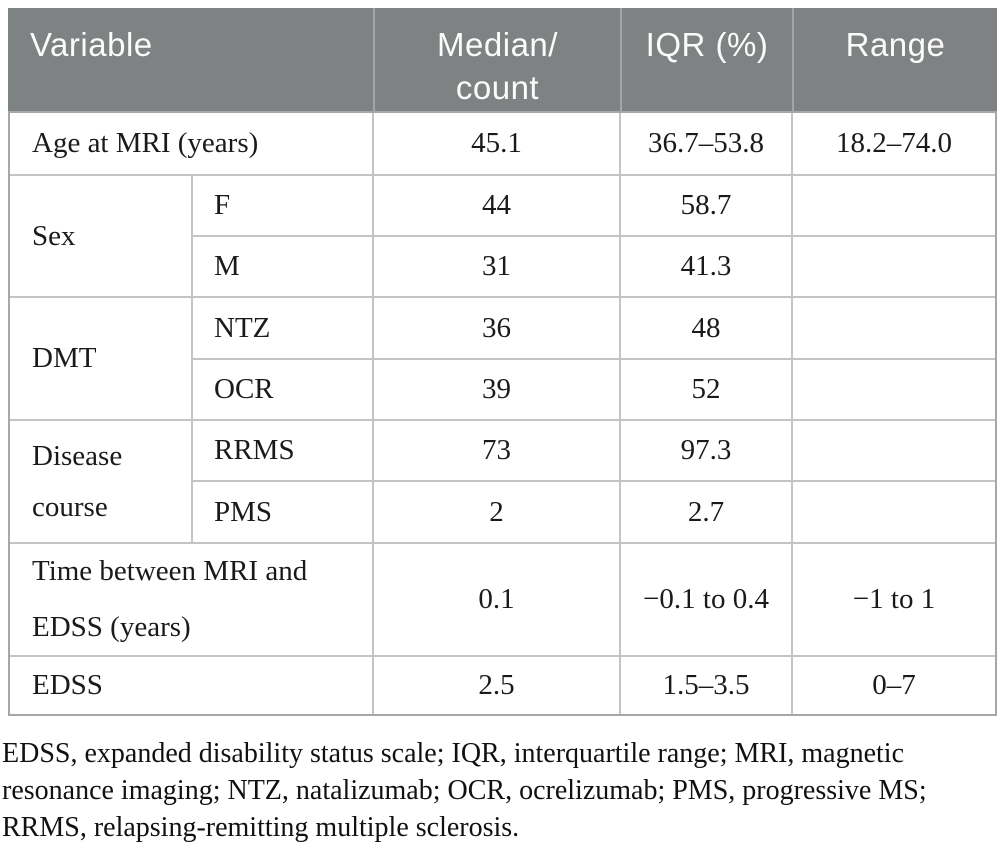 This screenshot has width=1005, height=844. I want to click on cell-age-median: 45.1, so click(496, 143).